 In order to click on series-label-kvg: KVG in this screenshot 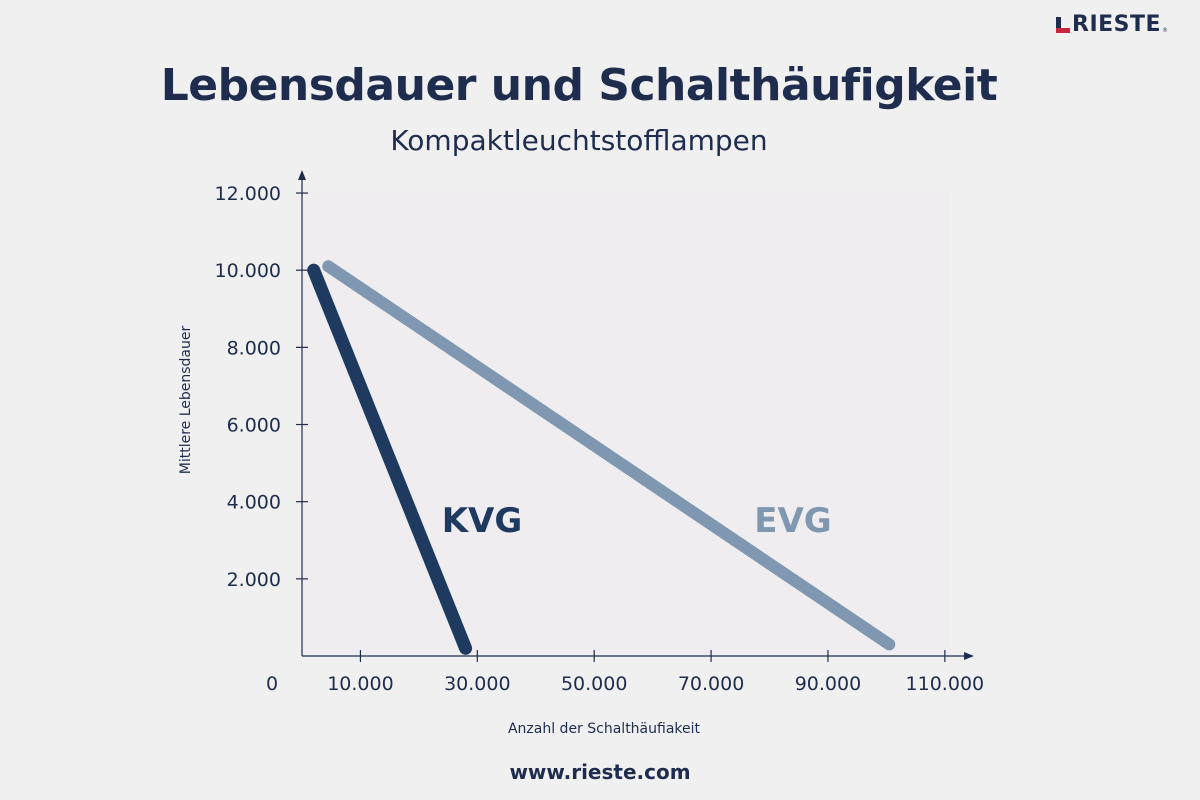, I will do `click(482, 521)`.